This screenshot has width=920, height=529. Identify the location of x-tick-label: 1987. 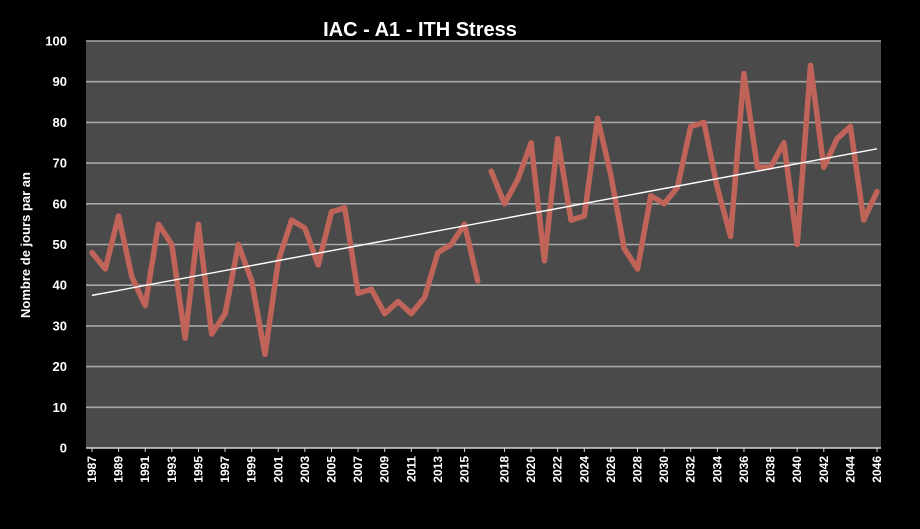
(92, 469).